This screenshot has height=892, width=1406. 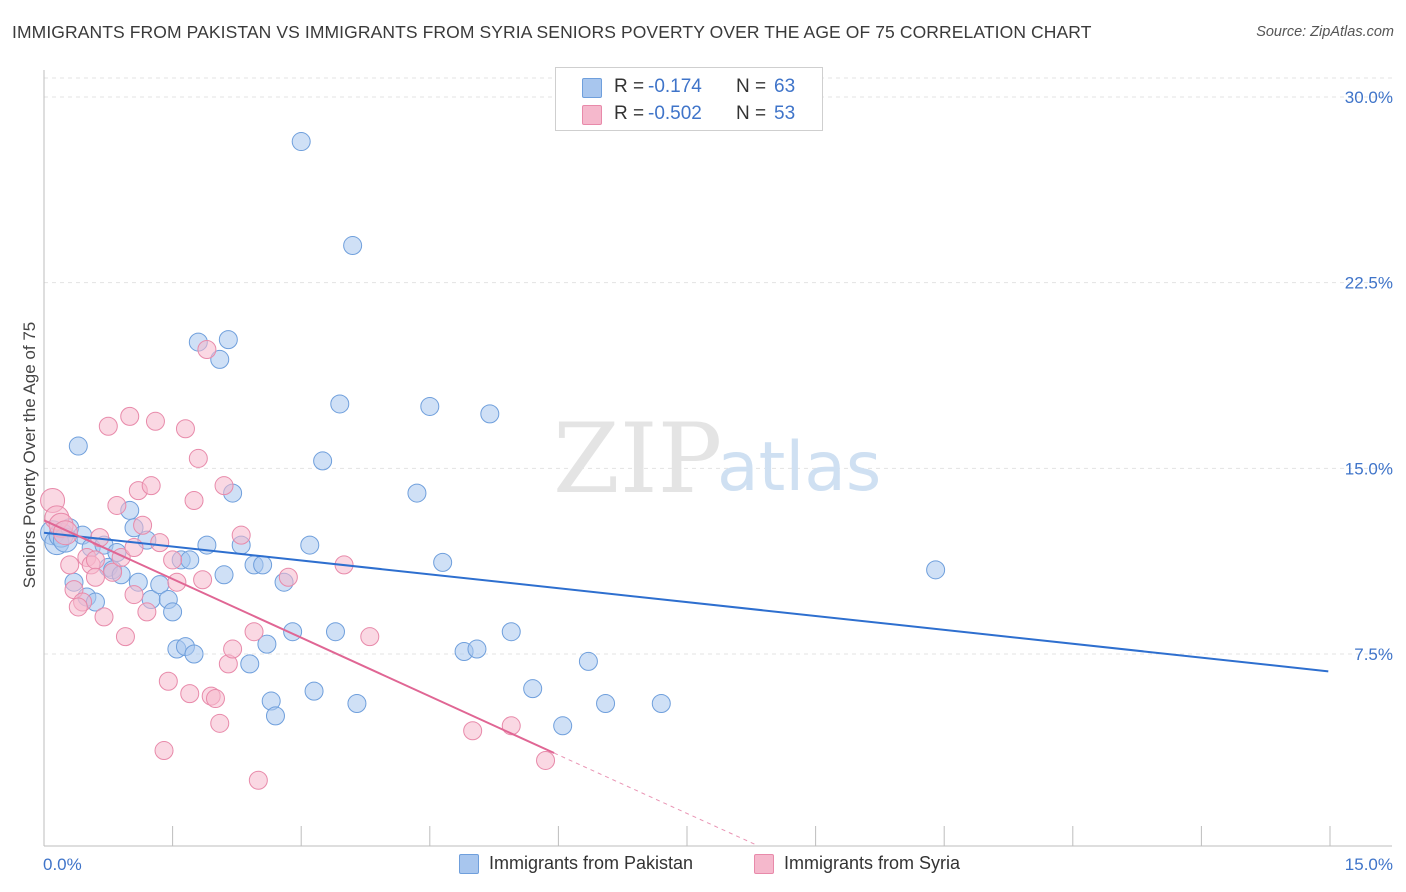 I want to click on watermark-zip: ZIP, so click(x=637, y=459).